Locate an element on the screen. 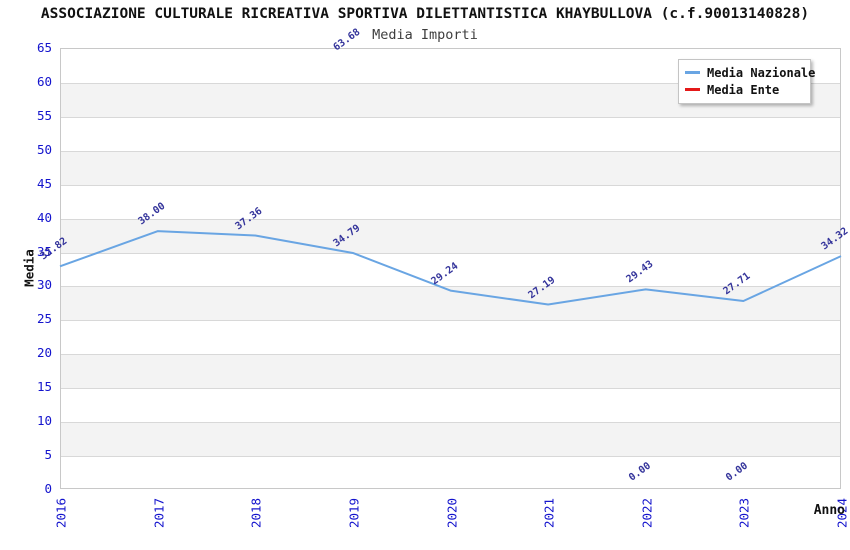  y-tick-label: 45 is located at coordinates (44, 183).